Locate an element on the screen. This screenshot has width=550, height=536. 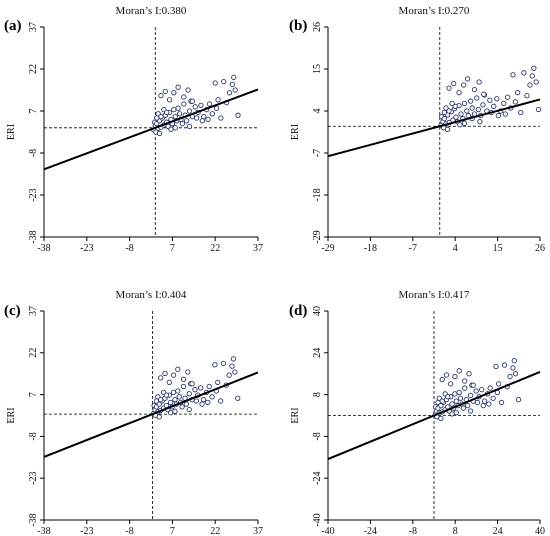
panel-label: (d) is located at coordinates (298, 311).